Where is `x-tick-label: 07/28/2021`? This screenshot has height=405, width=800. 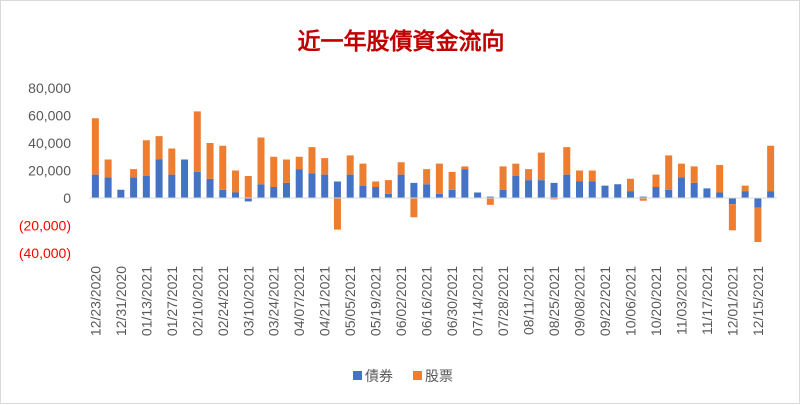 x-tick-label: 07/28/2021 is located at coordinates (503, 301).